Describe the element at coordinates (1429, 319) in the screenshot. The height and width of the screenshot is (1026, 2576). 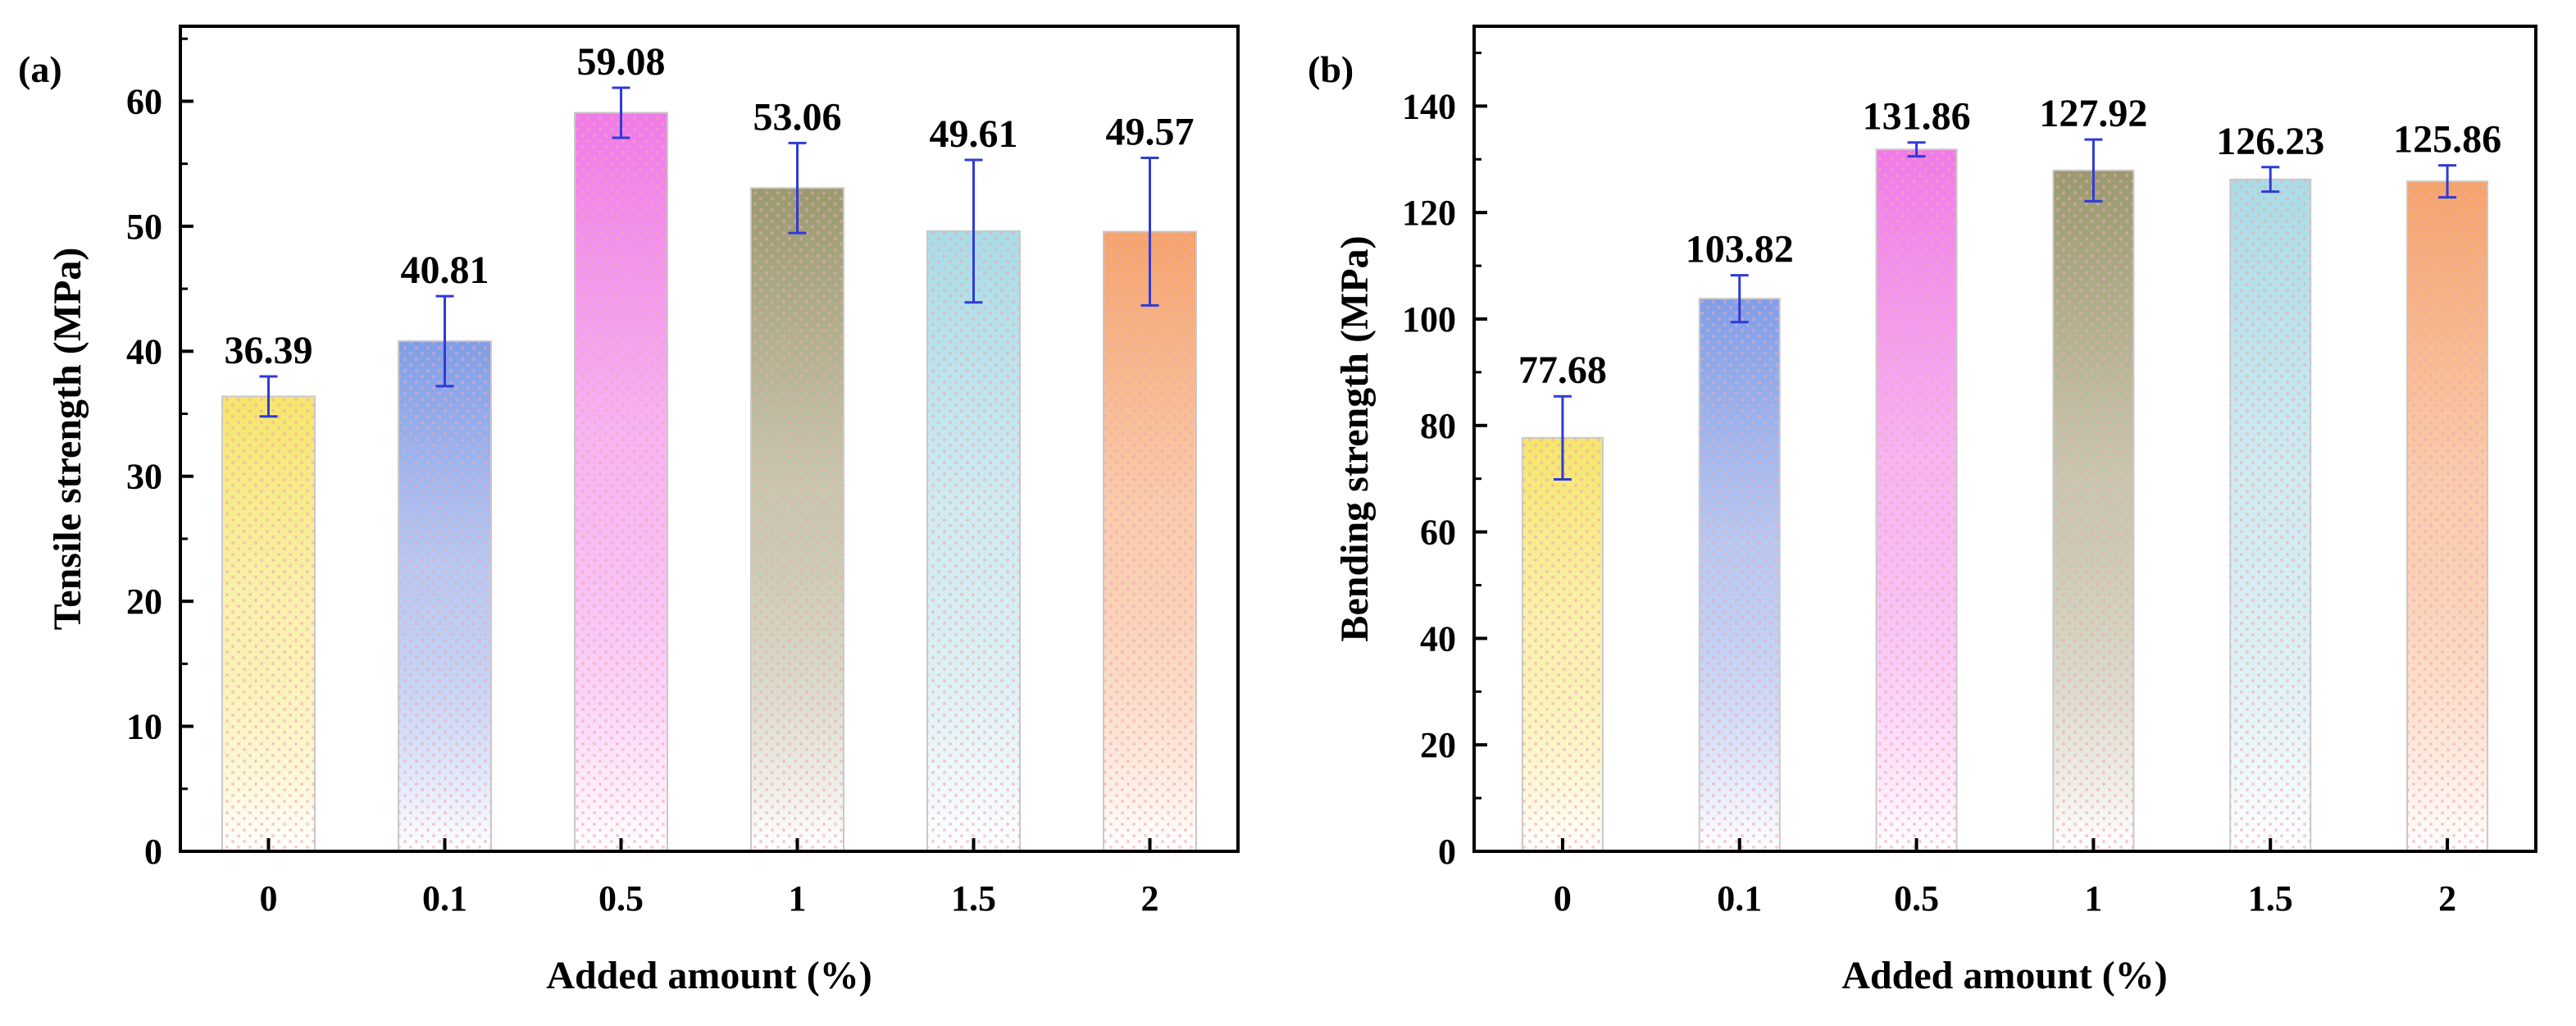
I see `y-tick-label: 100` at that location.